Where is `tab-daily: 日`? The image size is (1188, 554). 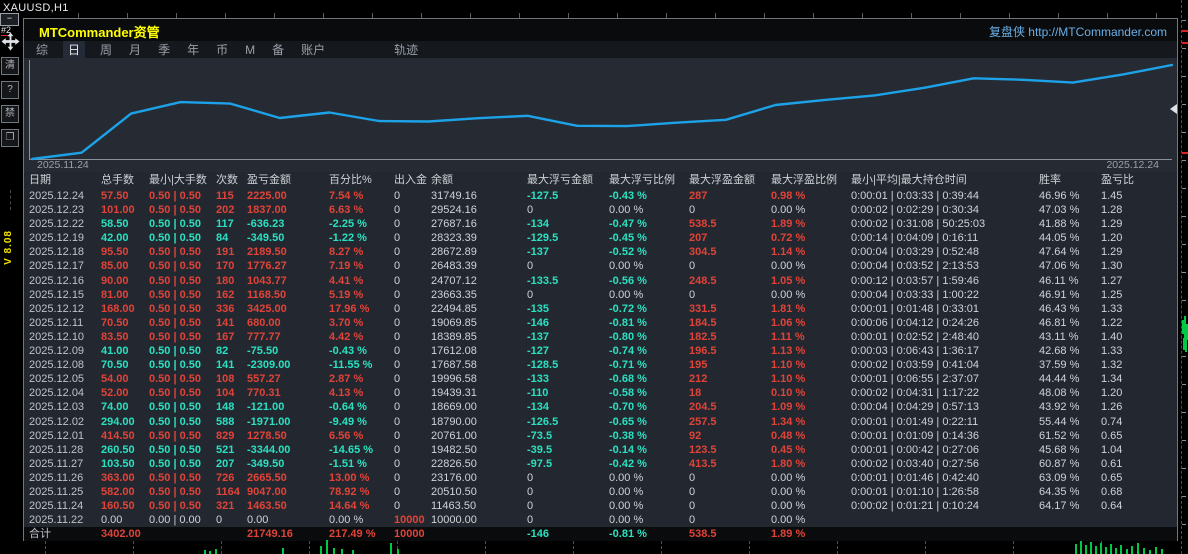 tab-daily: 日 is located at coordinates (74, 49).